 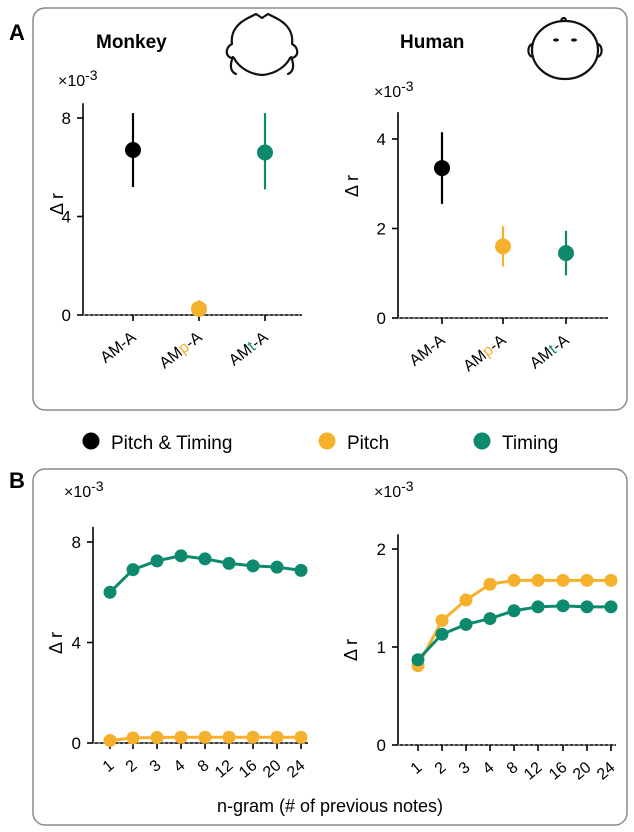 I want to click on y-tick-label: 2, so click(x=381, y=549).